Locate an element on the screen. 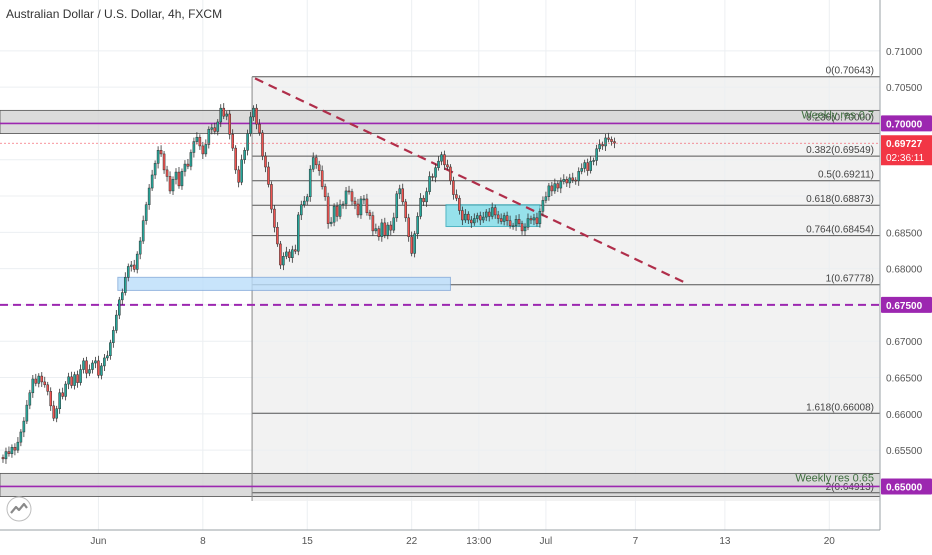  price-tick-label: 0.66000 is located at coordinates (904, 415).